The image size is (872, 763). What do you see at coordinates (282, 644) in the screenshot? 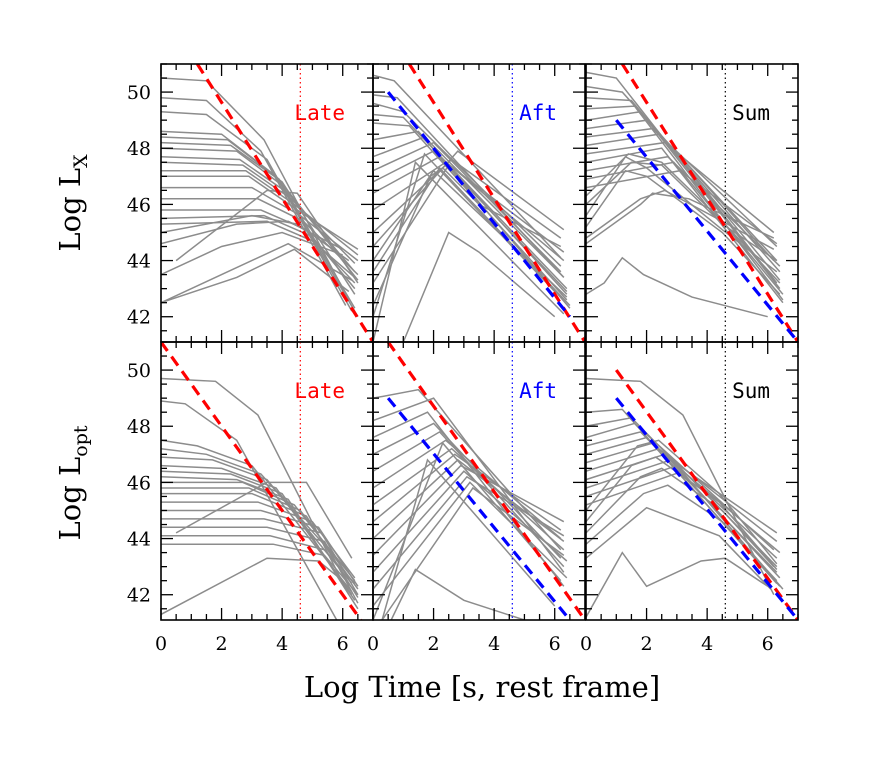
I see `panel-r1c0-xtick-label: 4` at bounding box center [282, 644].